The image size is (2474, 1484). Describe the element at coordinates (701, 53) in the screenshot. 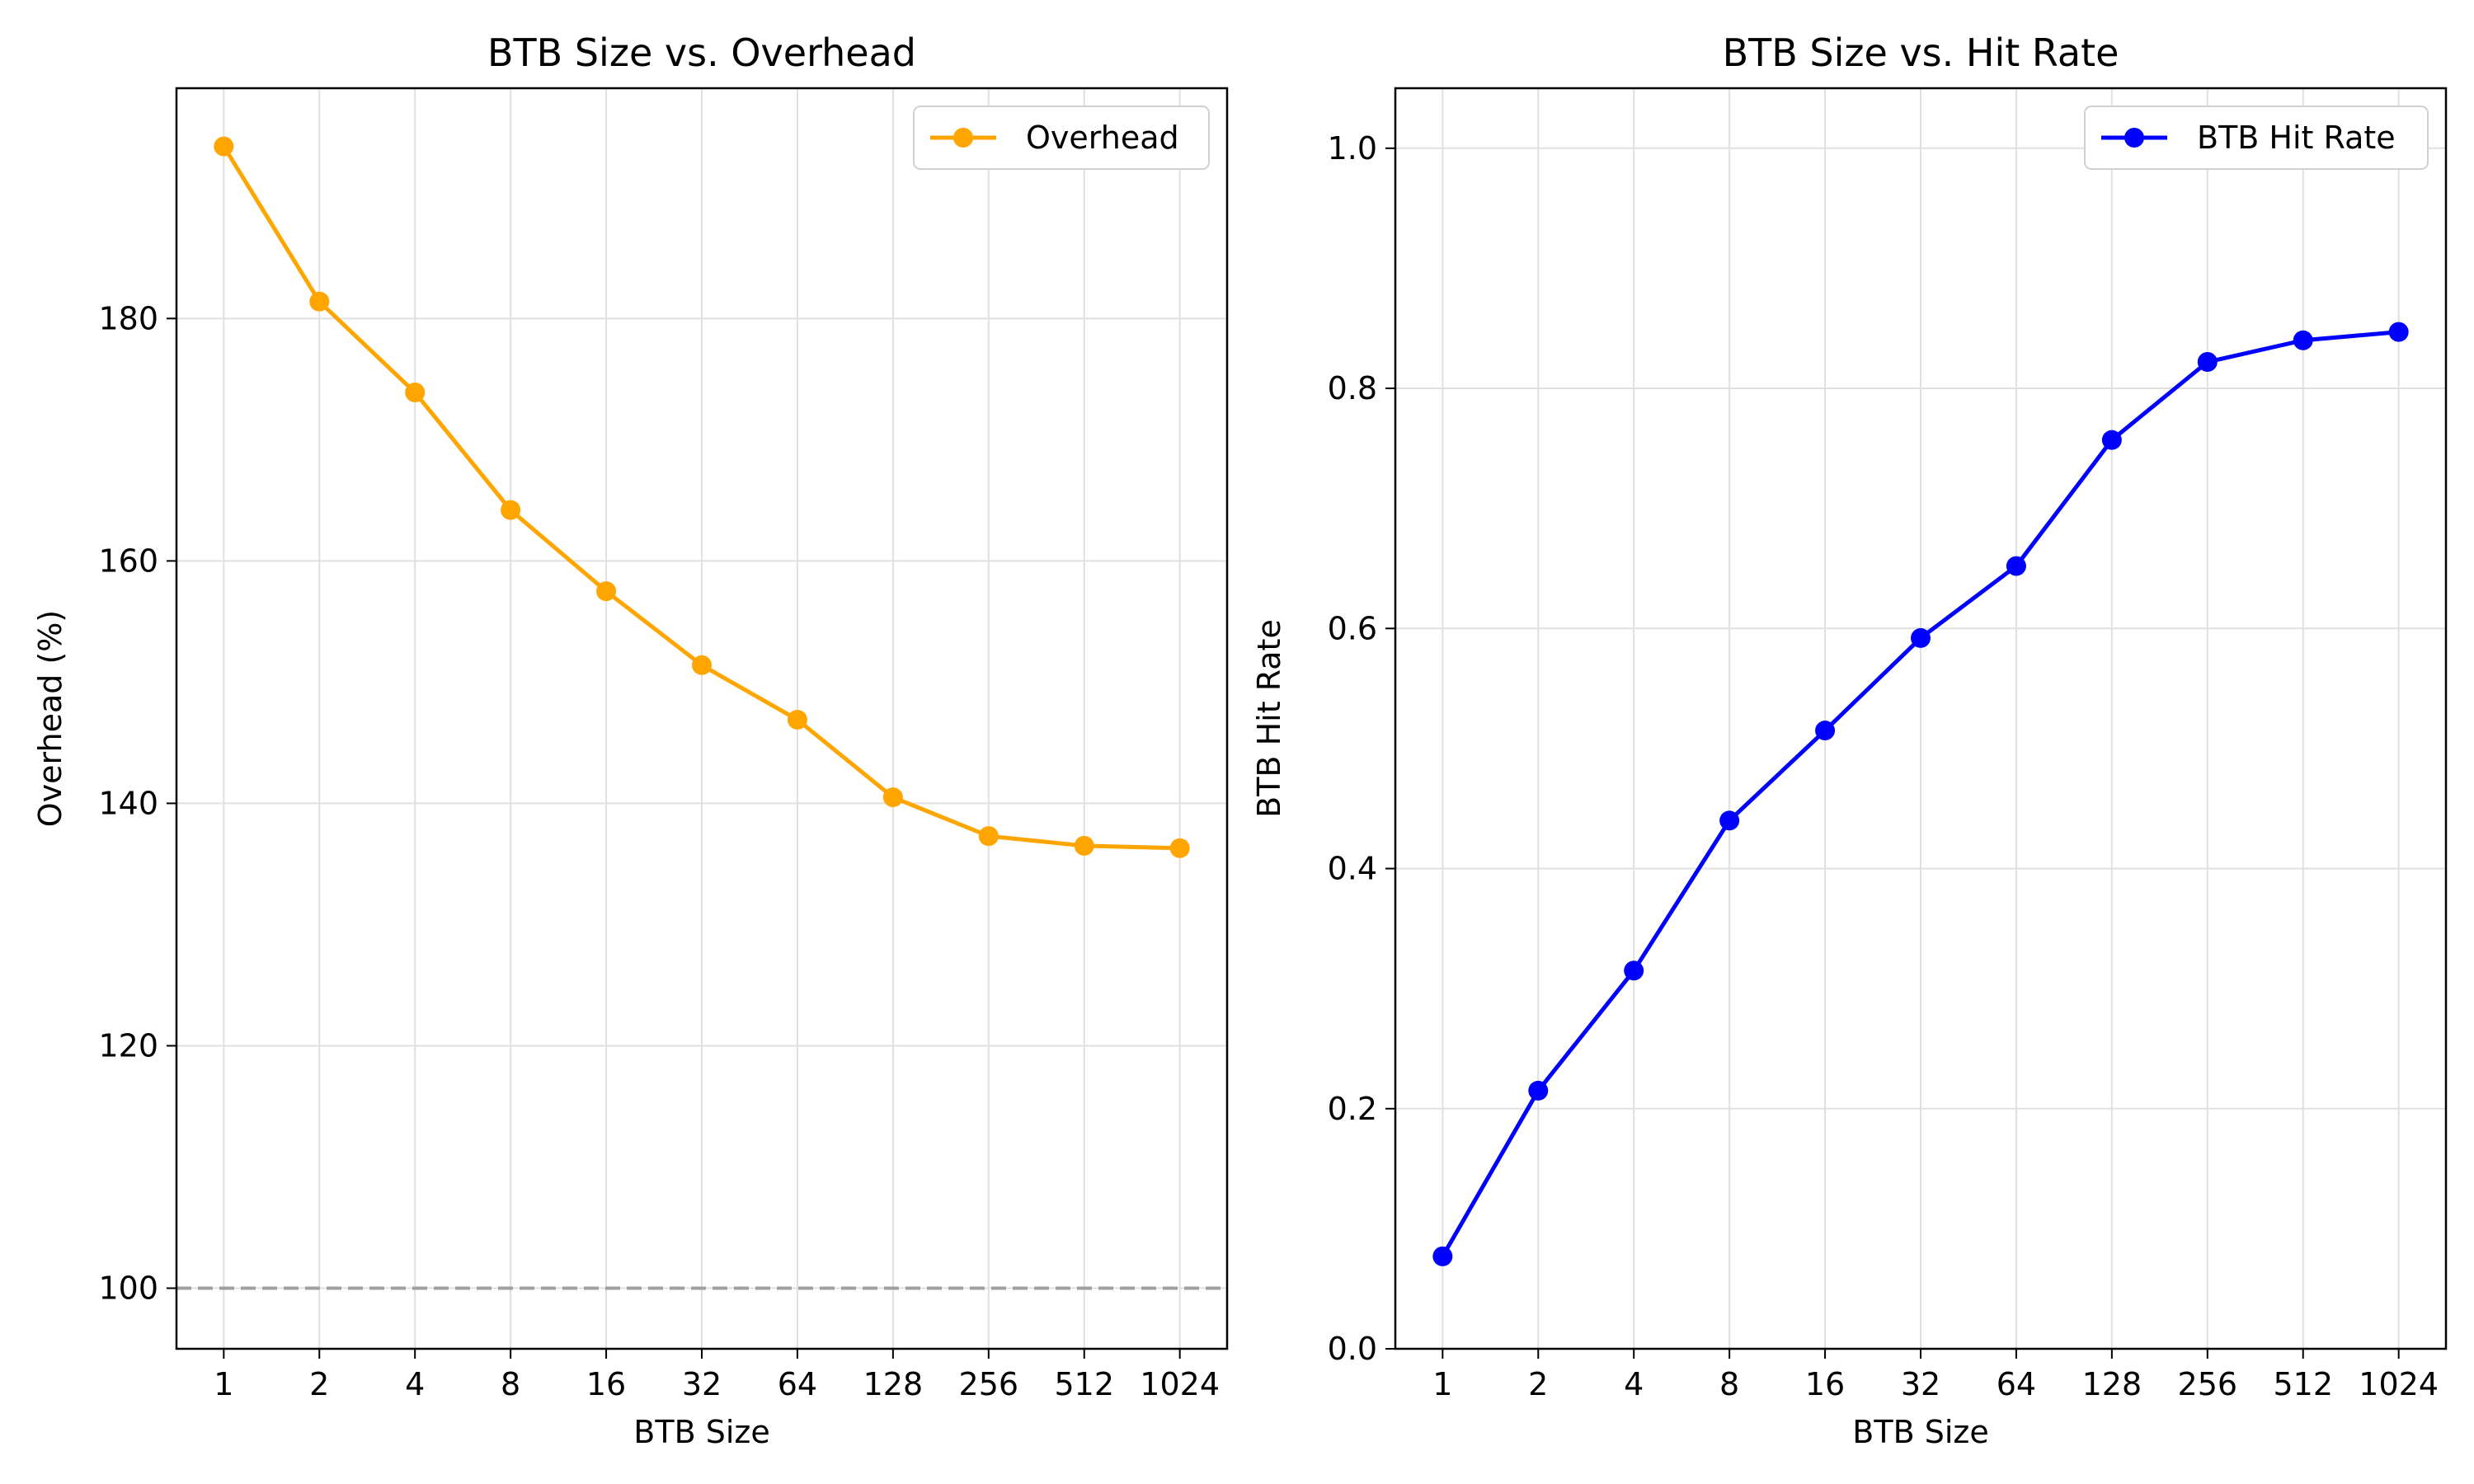

I see `chart-title: BTB Size vs. Overhead` at that location.